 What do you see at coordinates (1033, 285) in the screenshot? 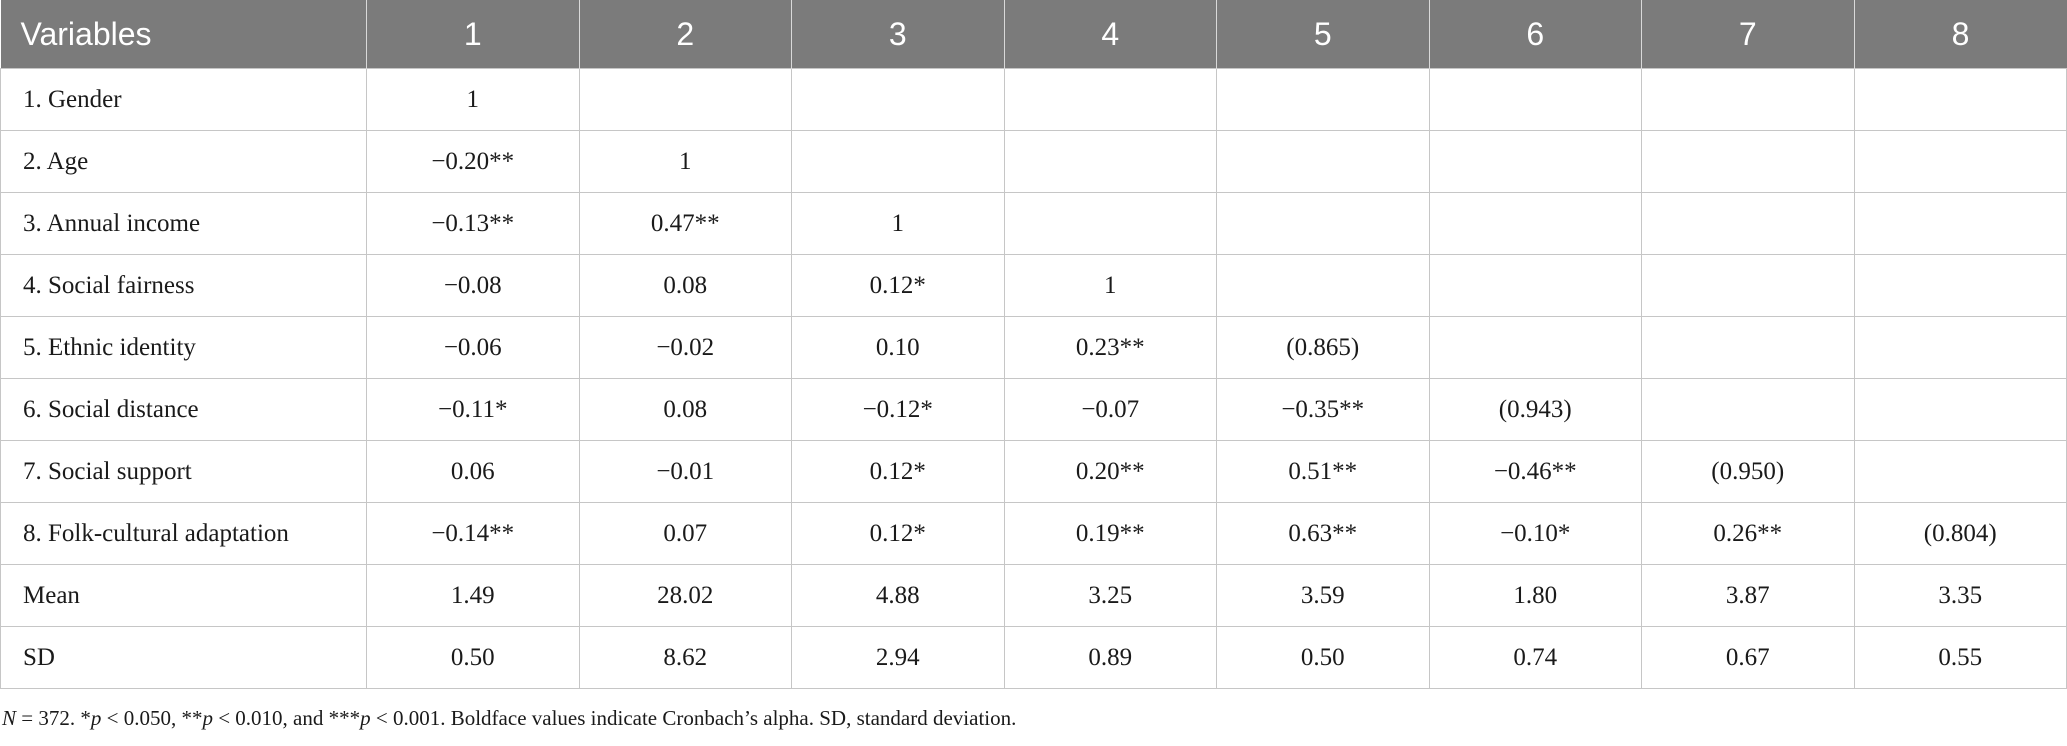
I see `table-row: 4. Social fairness −0.08 0.08 0.12* 1` at bounding box center [1033, 285].